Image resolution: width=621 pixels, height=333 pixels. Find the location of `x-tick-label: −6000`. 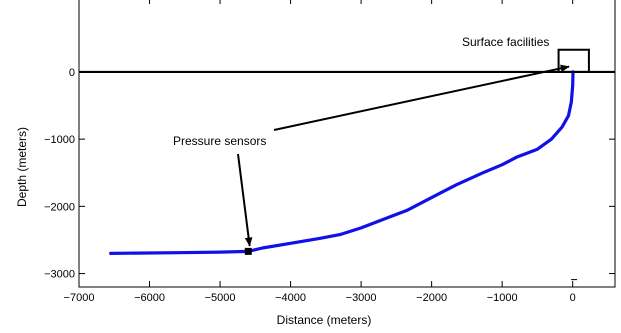

x-tick-label: −6000 is located at coordinates (149, 298).